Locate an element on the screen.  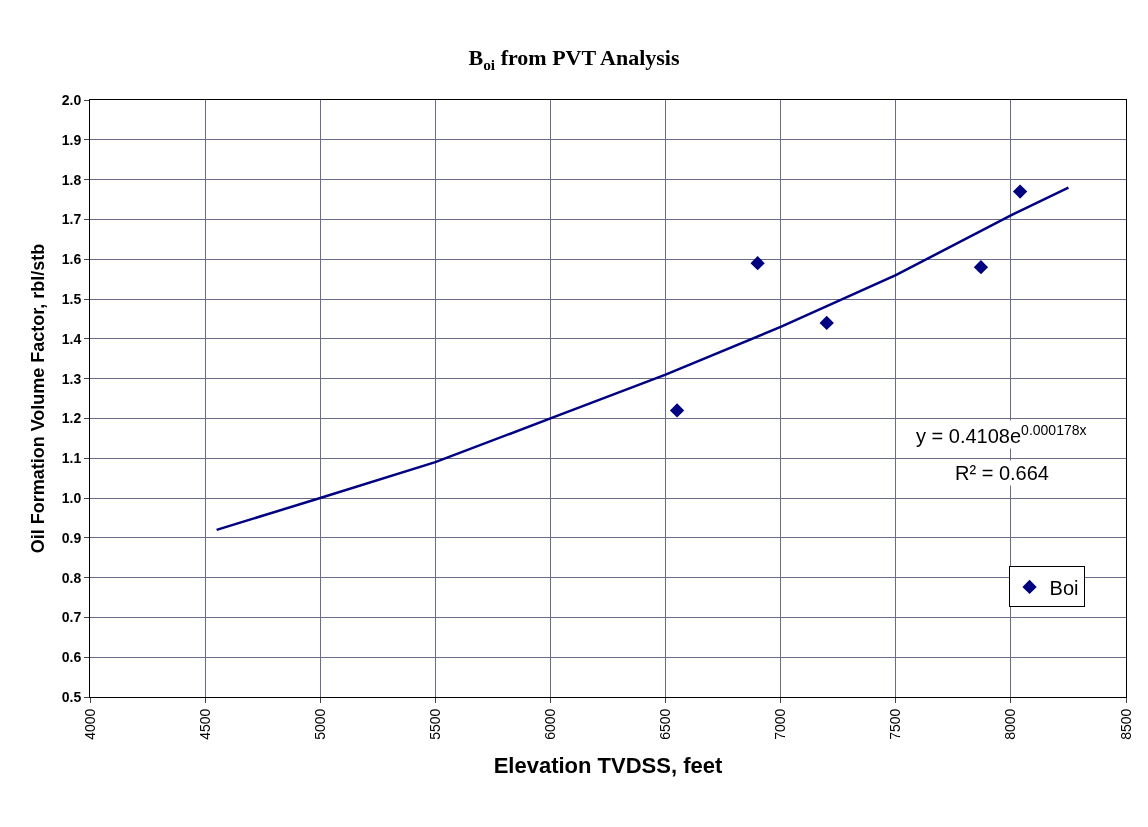
y-tick-label: 1.2 is located at coordinates (71, 418).